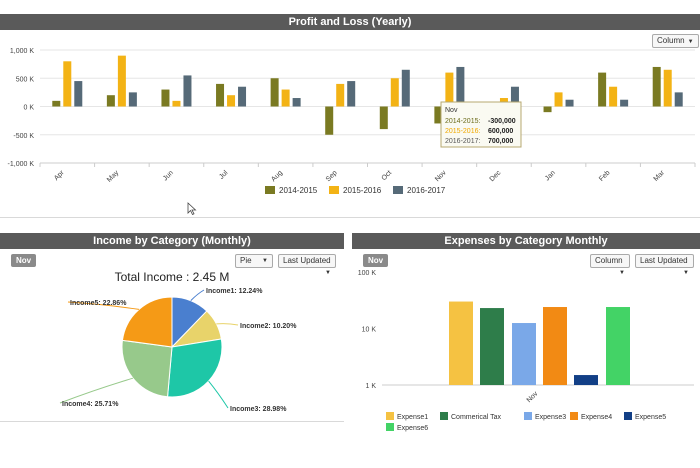  Describe the element at coordinates (234, 291) in the screenshot. I see `pie-label: Income1: 12.24%` at that location.